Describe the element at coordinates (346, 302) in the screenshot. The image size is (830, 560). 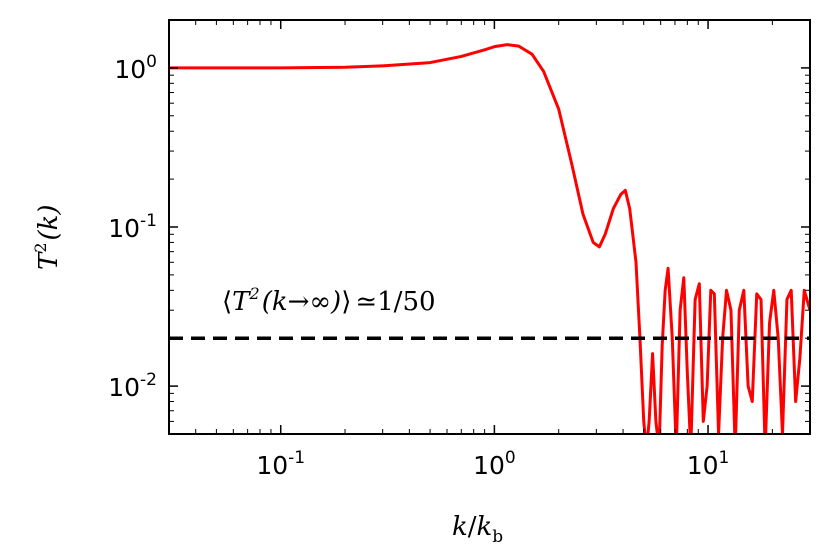
I see `annotation-close: ⟩` at that location.